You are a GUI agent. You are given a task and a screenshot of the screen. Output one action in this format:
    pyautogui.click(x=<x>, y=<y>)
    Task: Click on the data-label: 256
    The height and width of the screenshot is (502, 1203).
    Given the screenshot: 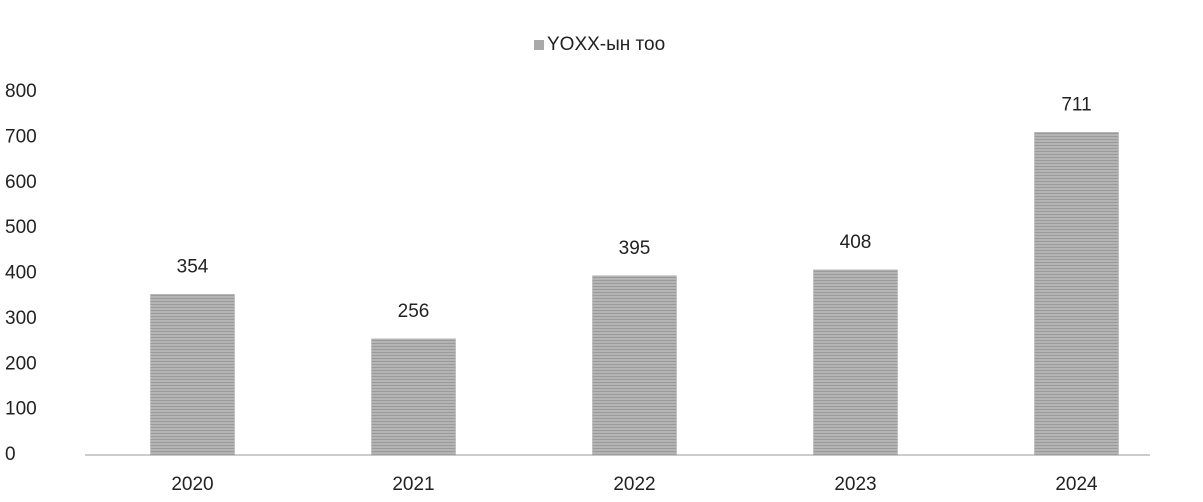 What is the action you would take?
    pyautogui.click(x=414, y=311)
    